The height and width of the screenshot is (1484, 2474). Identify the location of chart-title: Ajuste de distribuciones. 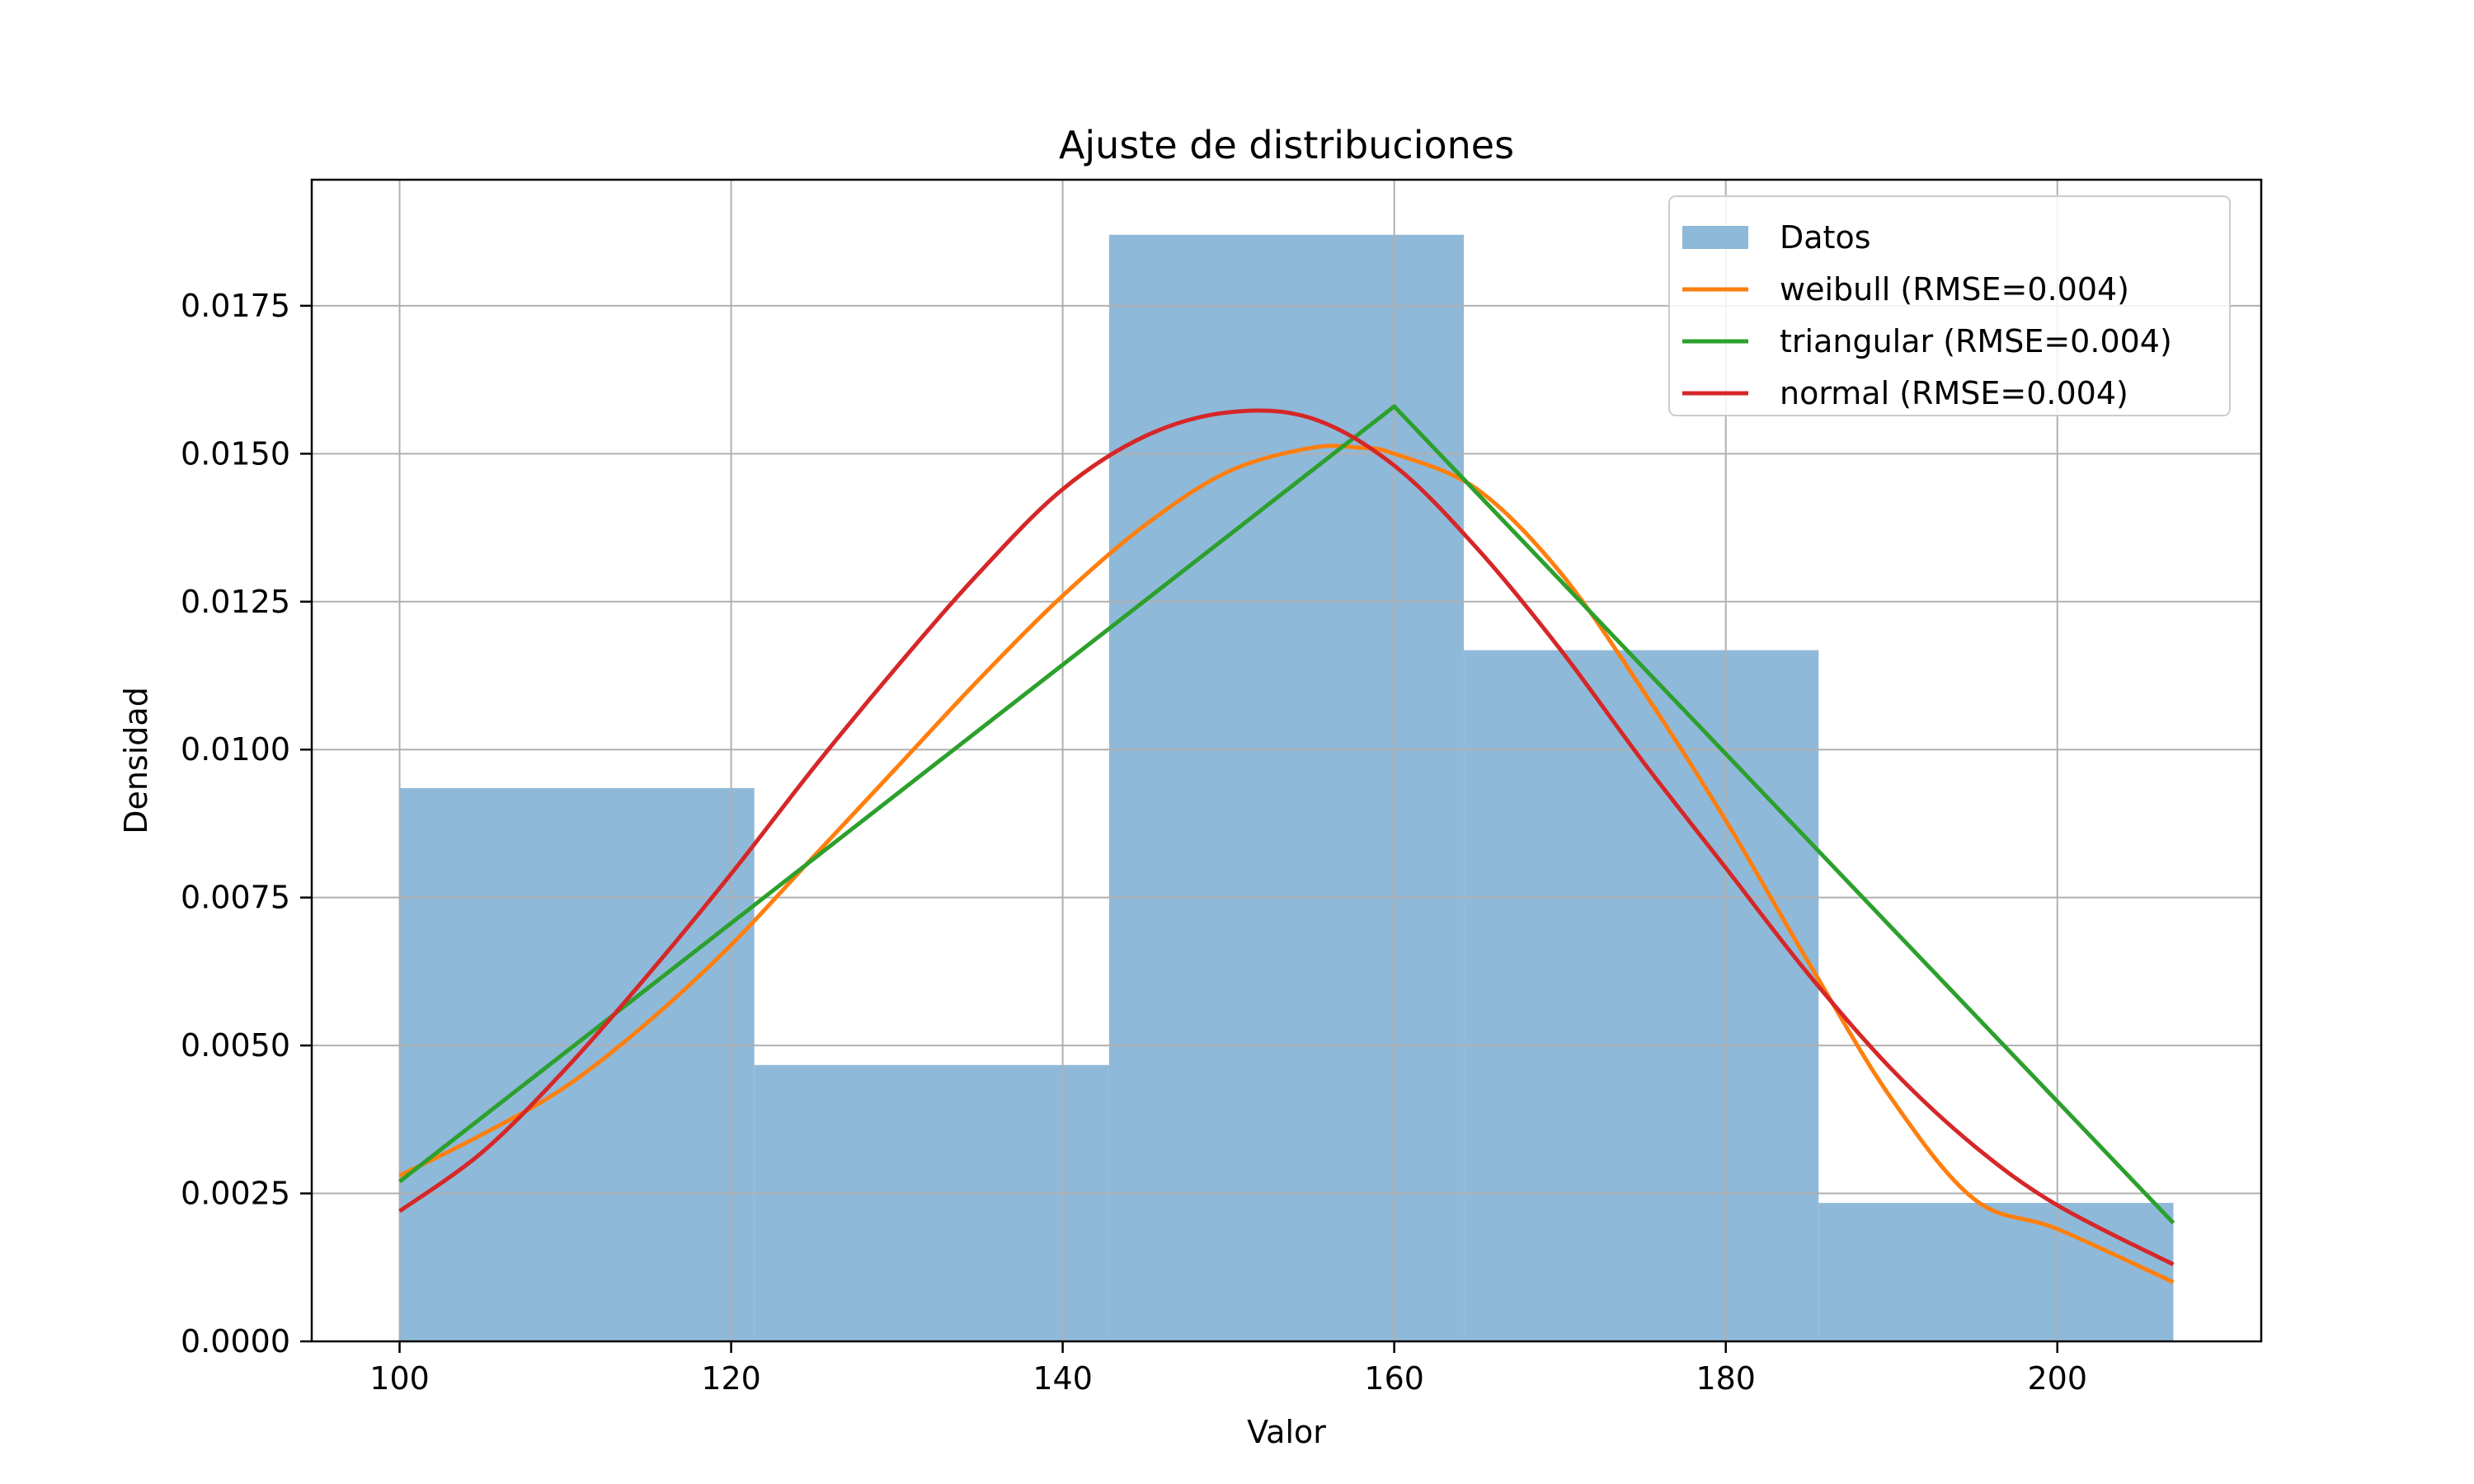
(1286, 145).